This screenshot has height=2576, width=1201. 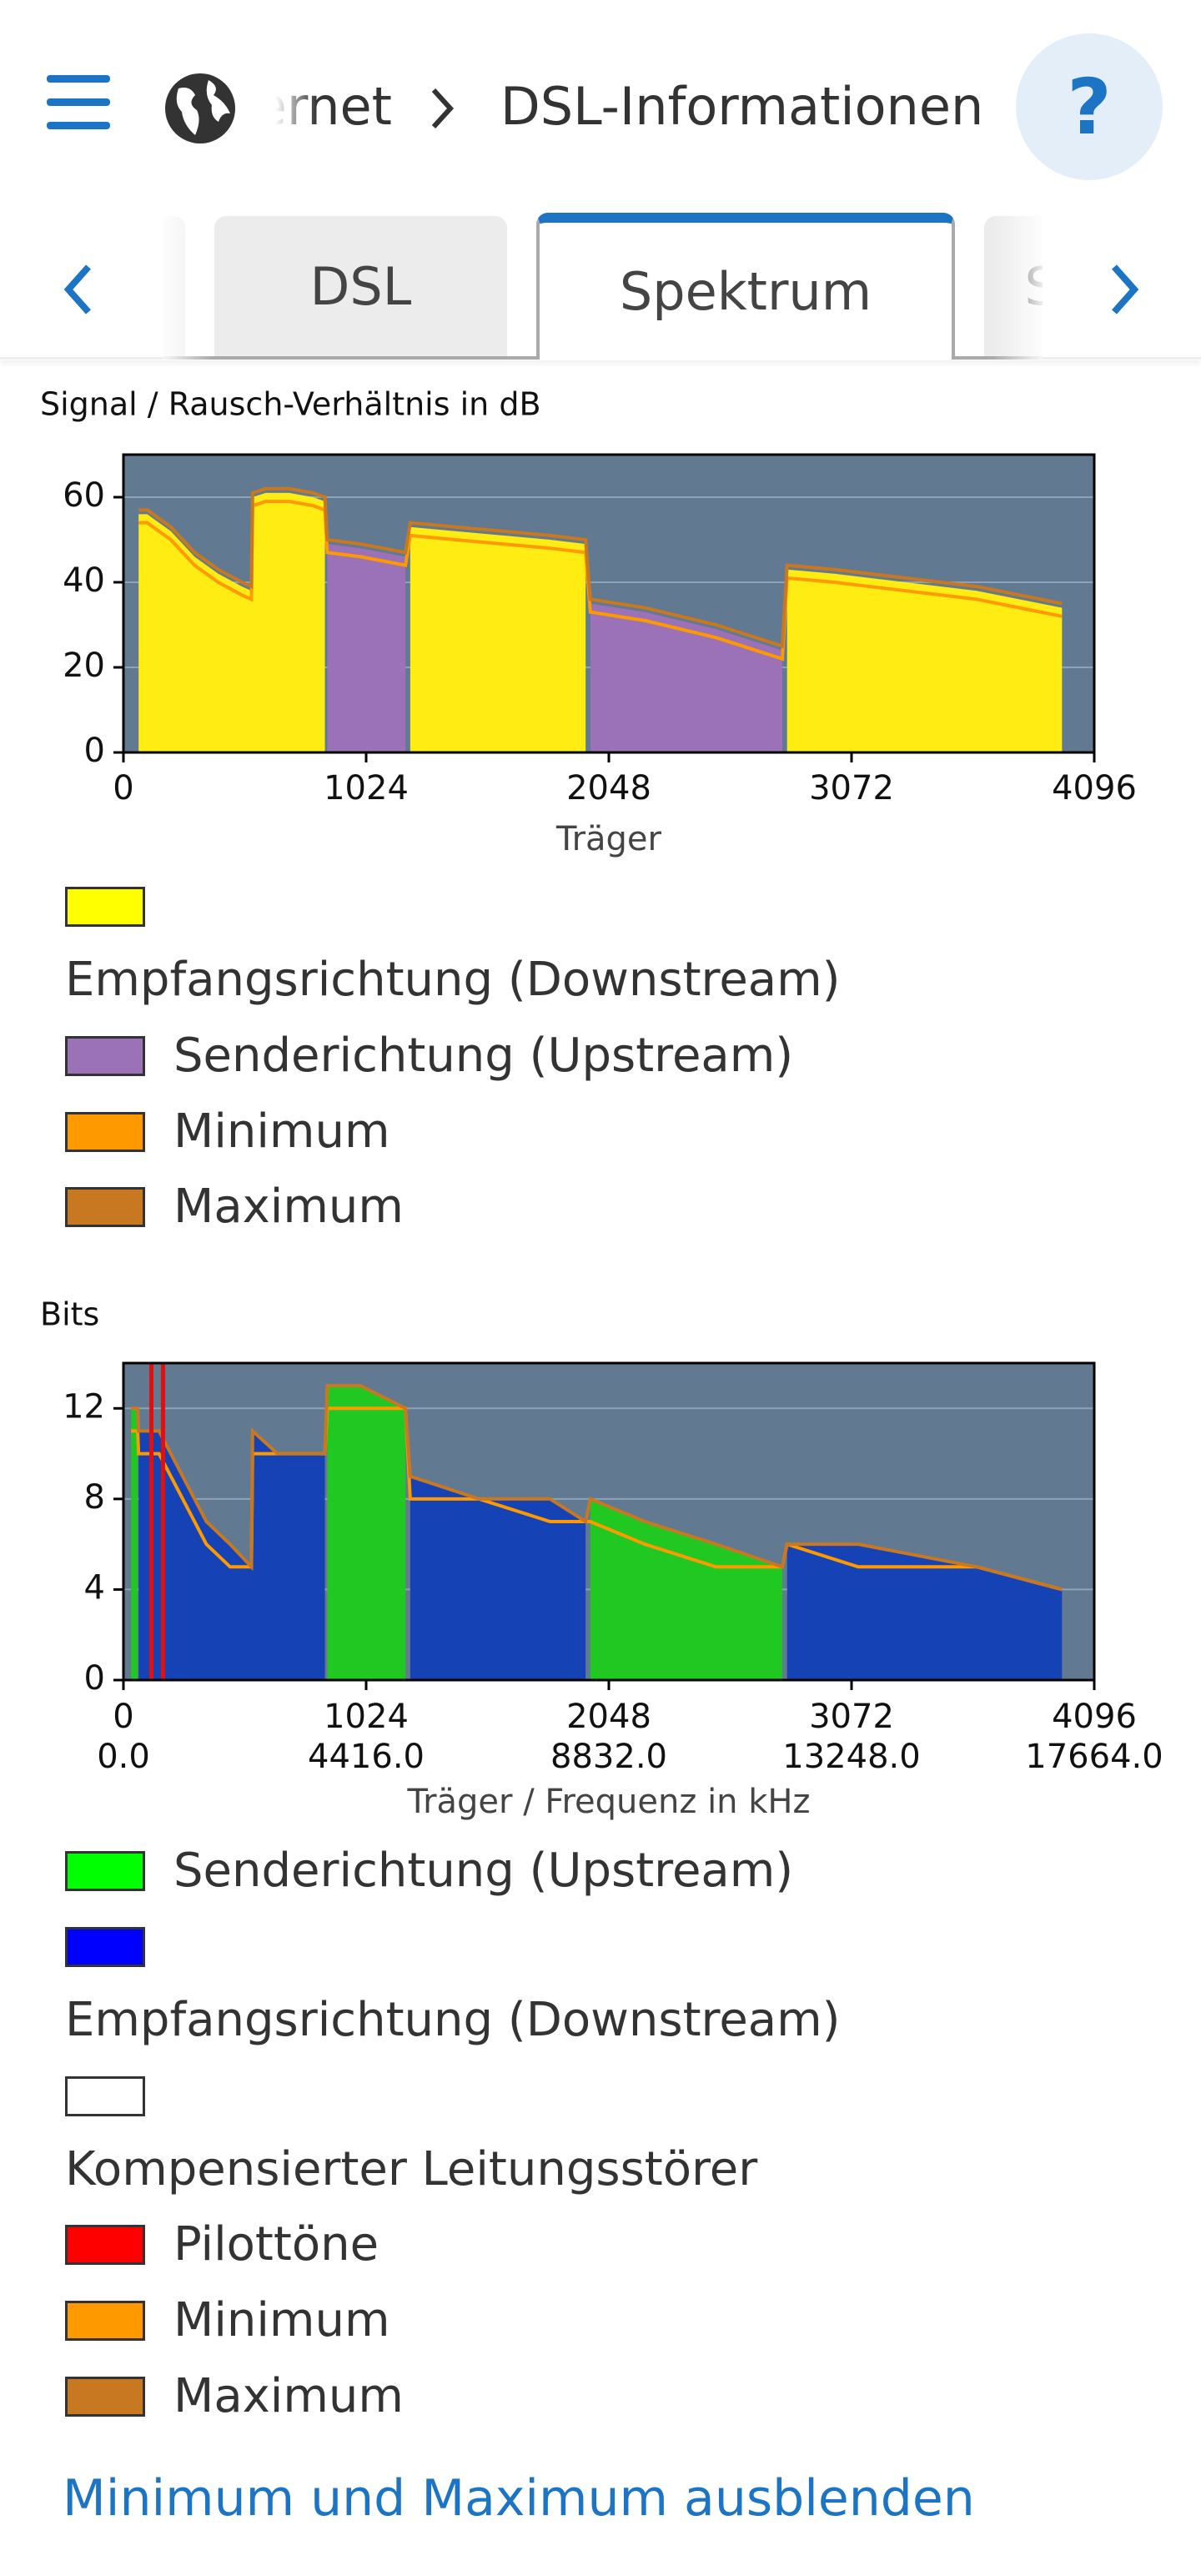 I want to click on y-tick-label: 4, so click(x=95, y=1587).